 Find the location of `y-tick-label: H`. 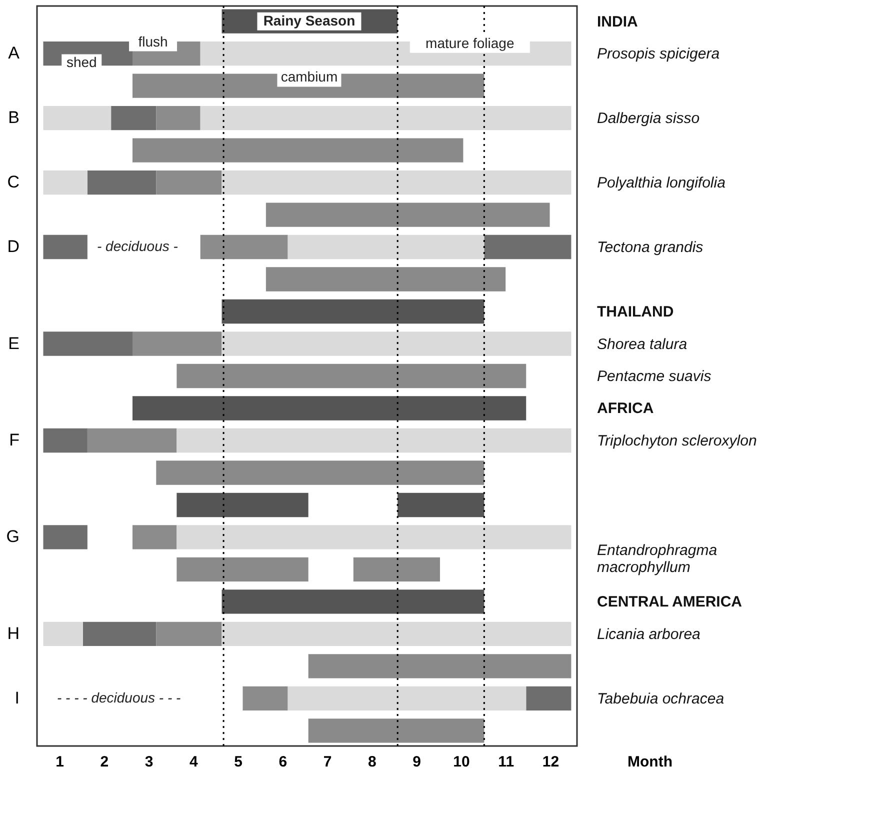

y-tick-label: H is located at coordinates (13, 633).